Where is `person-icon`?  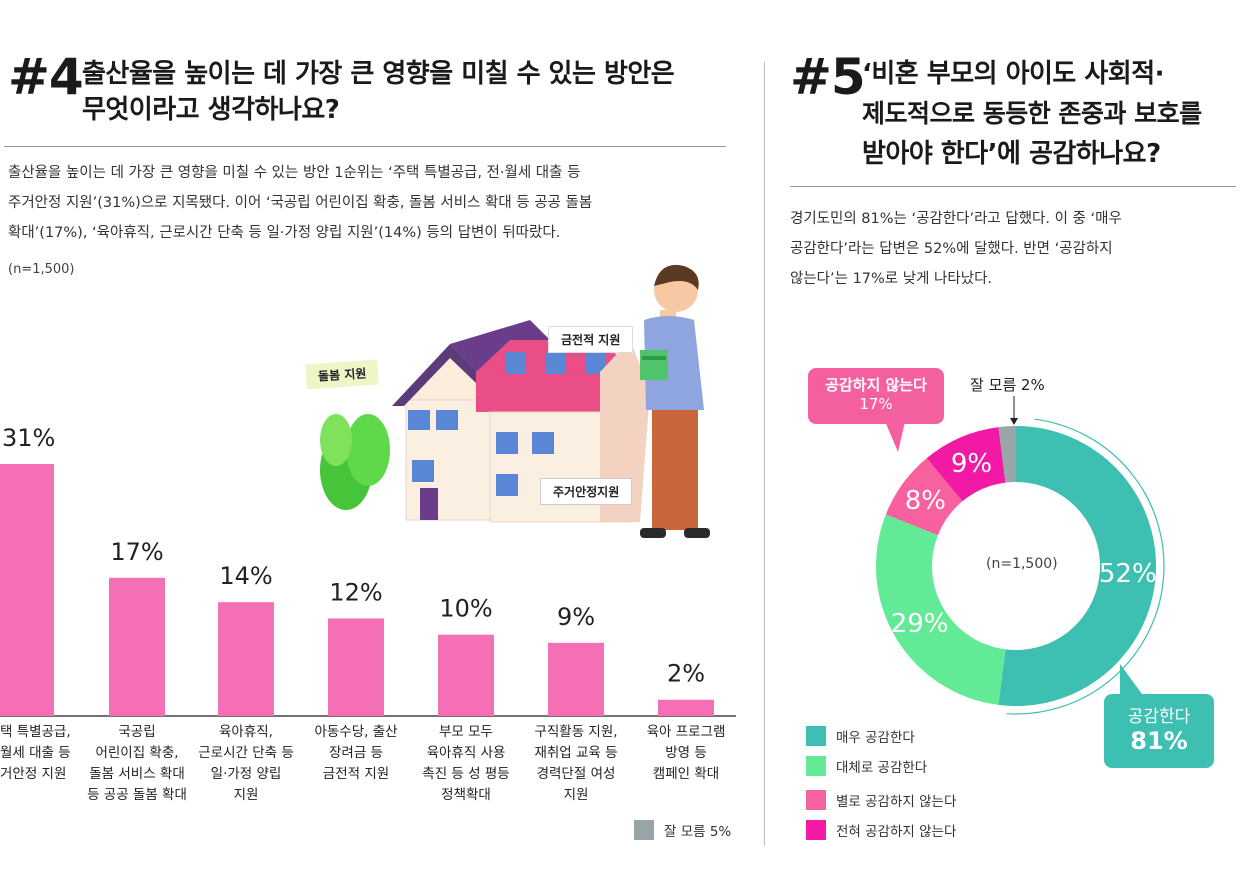
person-icon is located at coordinates (675, 401).